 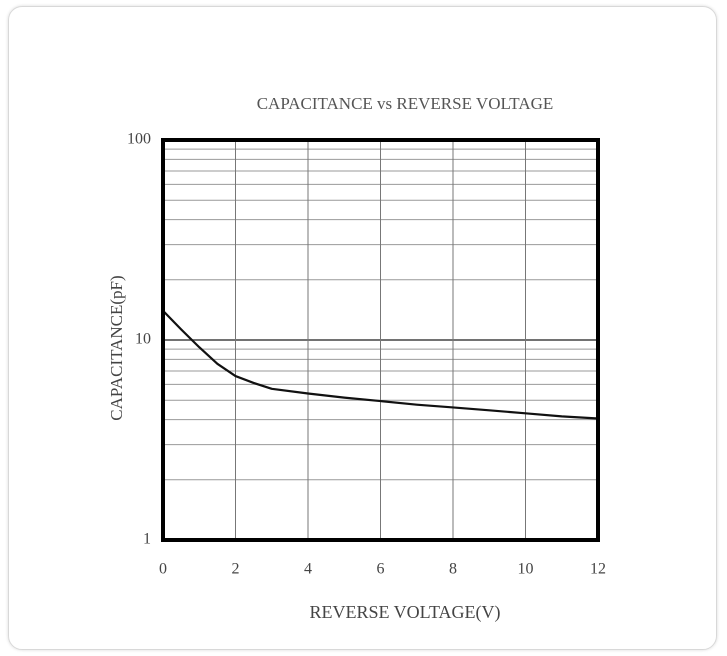 What do you see at coordinates (139, 139) in the screenshot?
I see `y-tick-label: 100` at bounding box center [139, 139].